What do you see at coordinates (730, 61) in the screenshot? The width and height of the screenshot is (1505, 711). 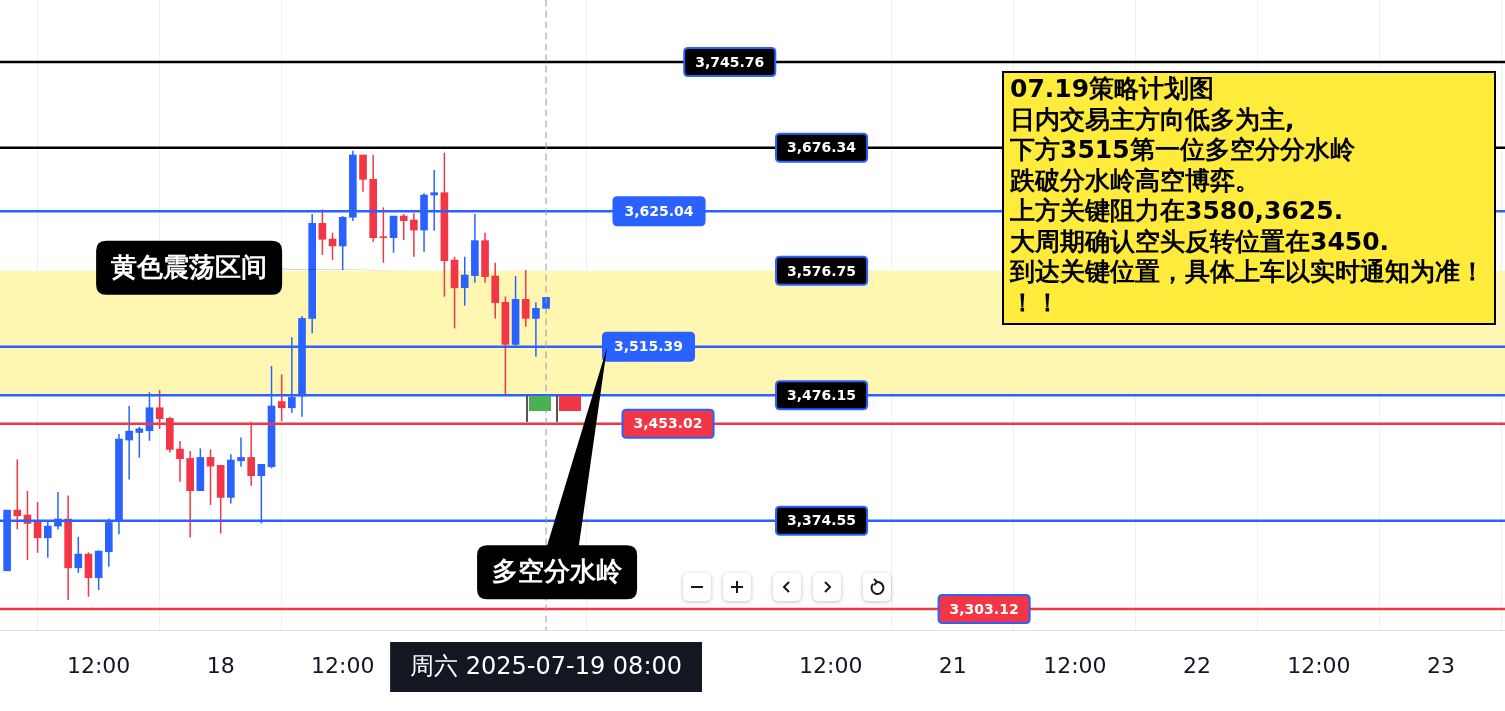 I see `ref-line-label: 3,745.76` at bounding box center [730, 61].